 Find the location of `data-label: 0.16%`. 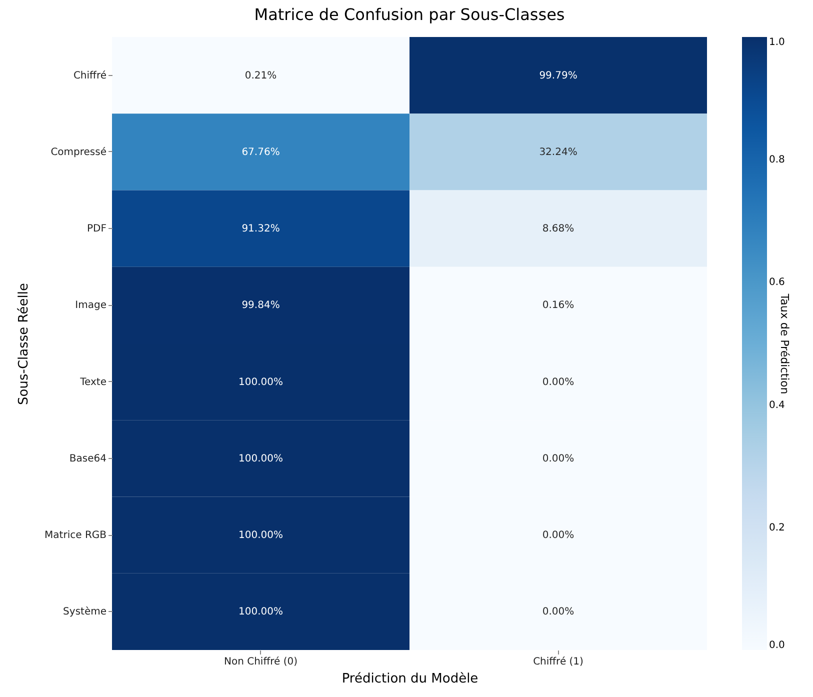

data-label: 0.16% is located at coordinates (558, 306).